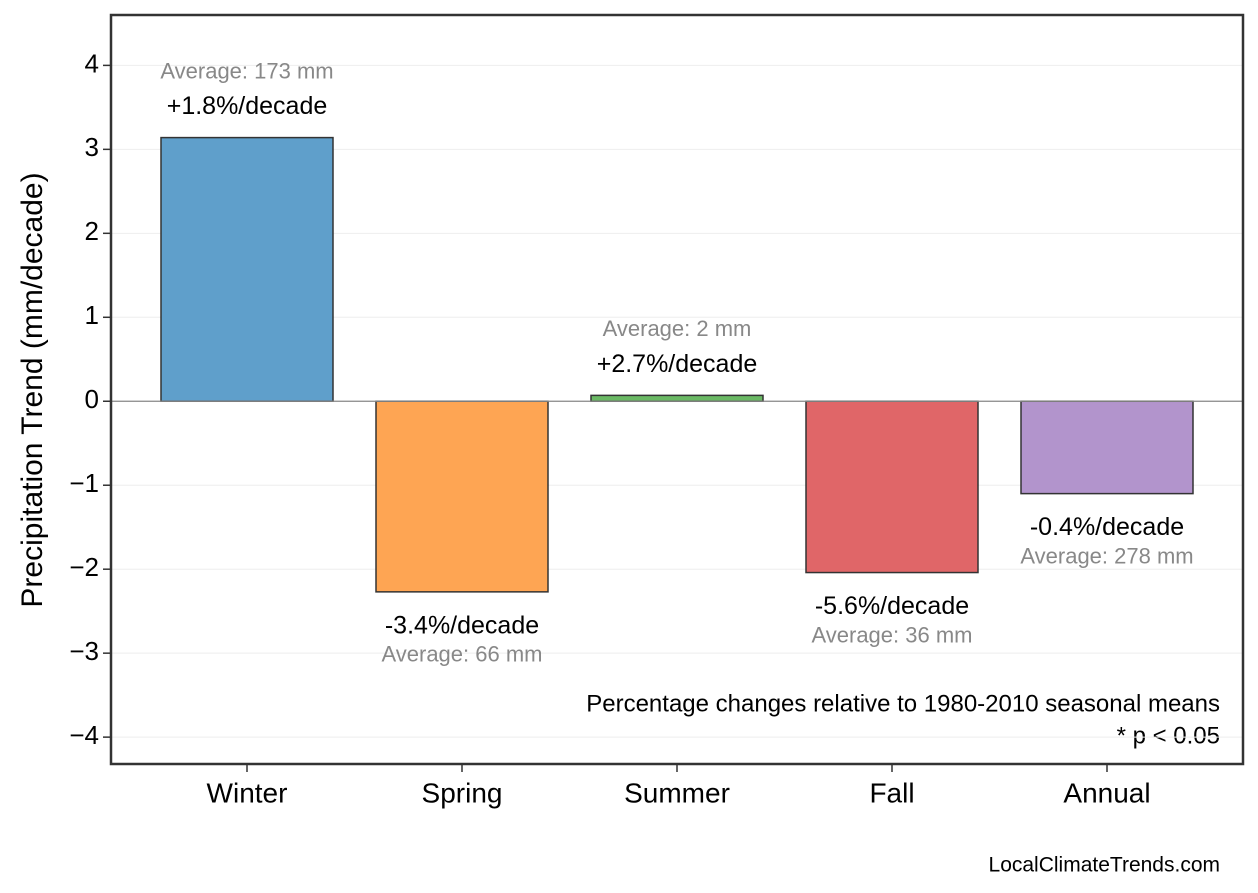  What do you see at coordinates (677, 328) in the screenshot?
I see `average-label: Average: 2 mm` at bounding box center [677, 328].